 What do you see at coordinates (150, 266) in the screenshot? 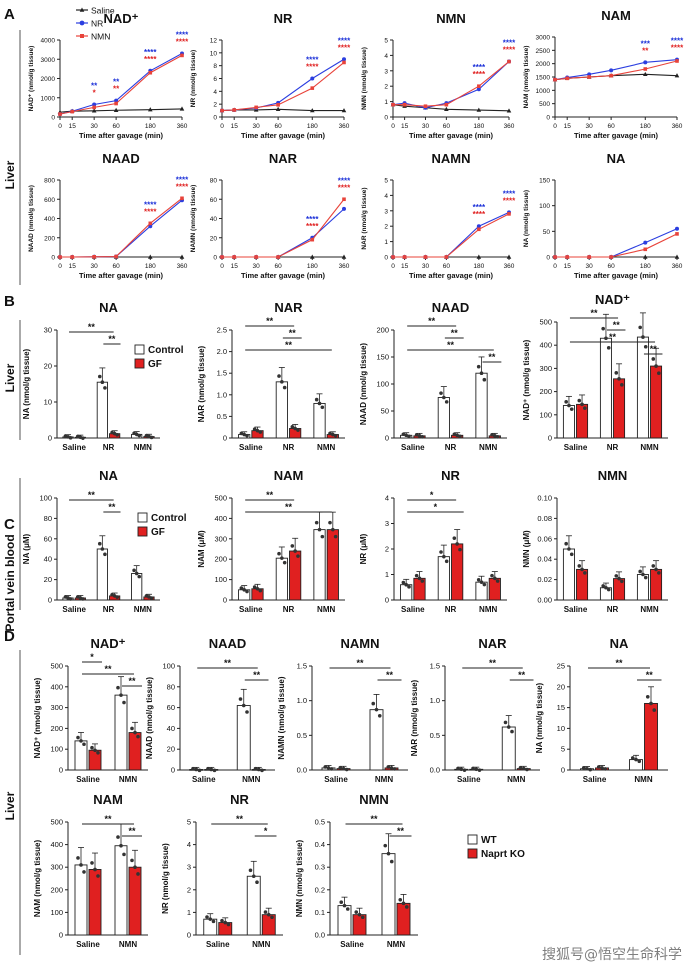
I see `x-tick-label: 180` at bounding box center [150, 266].